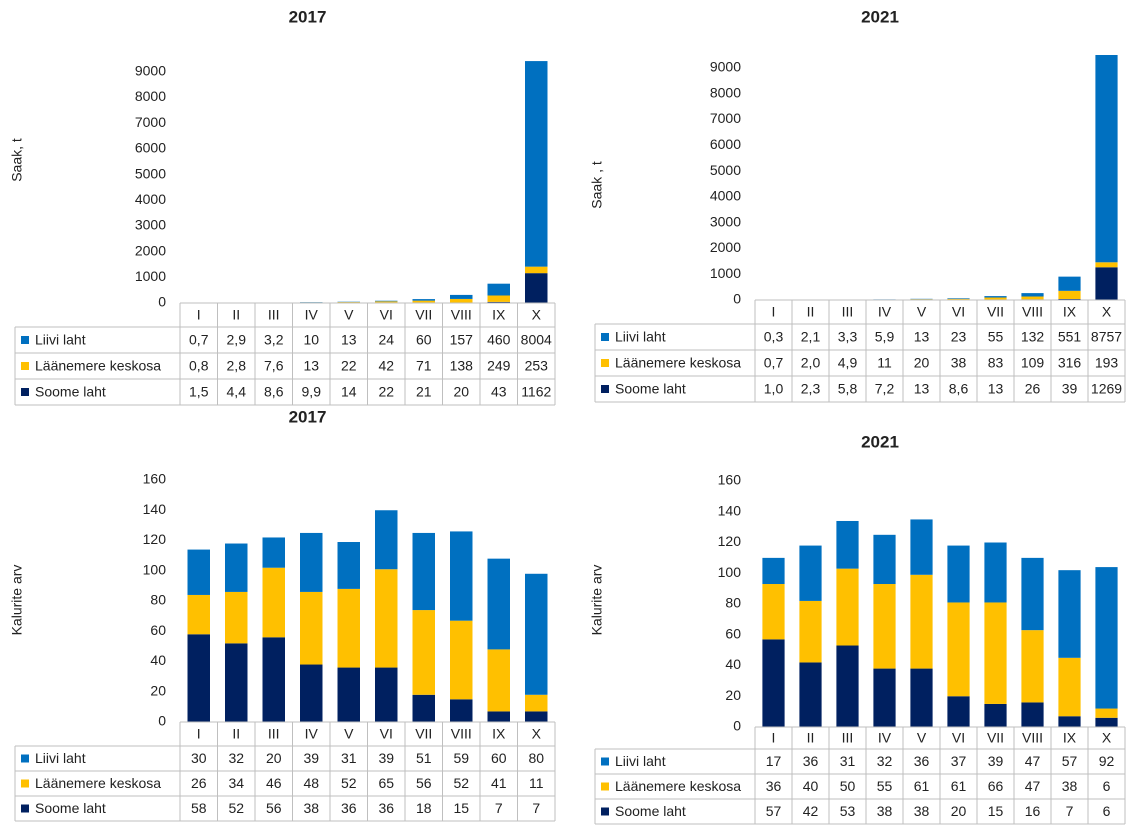  Describe the element at coordinates (880, 16) in the screenshot. I see `chart-title: 2021` at that location.